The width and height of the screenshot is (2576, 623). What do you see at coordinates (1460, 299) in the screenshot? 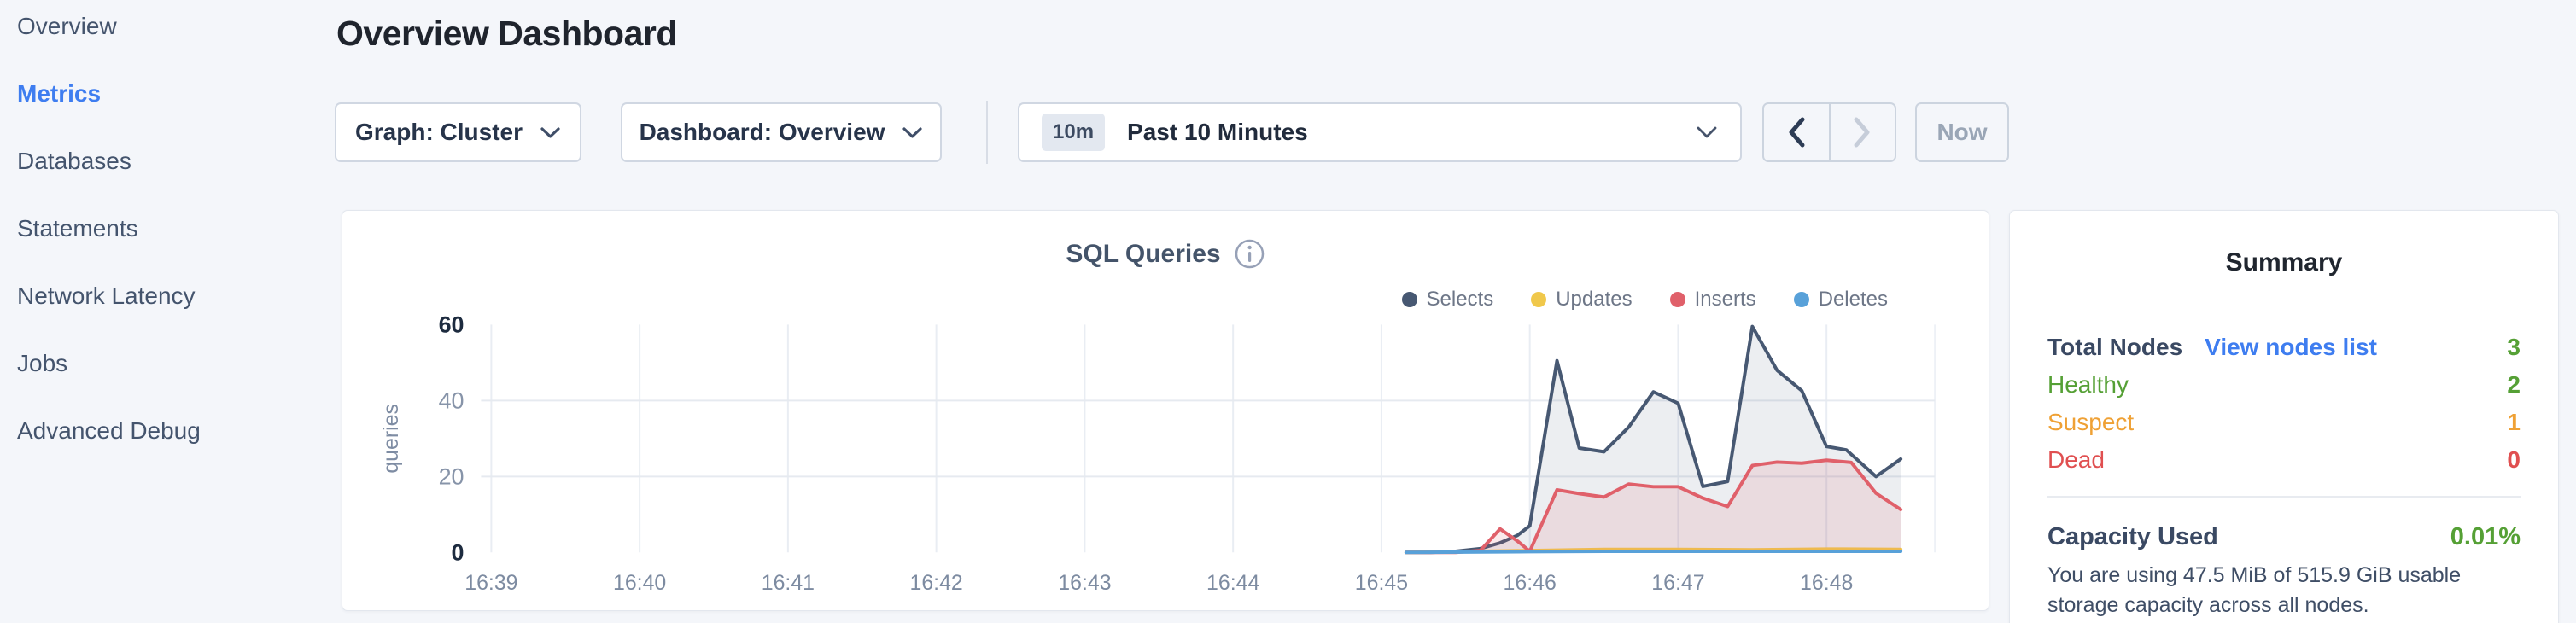
I see `legend-label: Selects` at bounding box center [1460, 299].